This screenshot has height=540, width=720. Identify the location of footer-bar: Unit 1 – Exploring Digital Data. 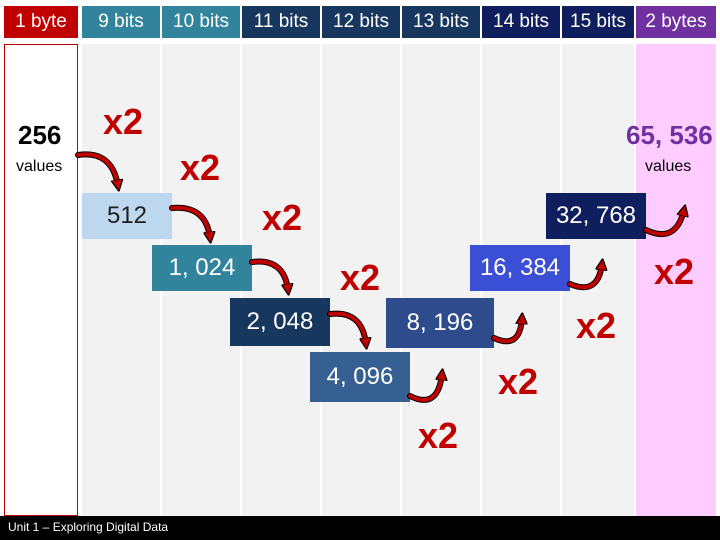
(360, 528).